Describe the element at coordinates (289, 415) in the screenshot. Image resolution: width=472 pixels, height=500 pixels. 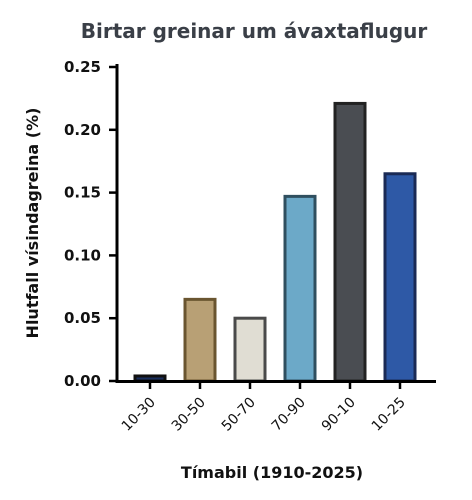
I see `x-tick-label: 70-90` at that location.